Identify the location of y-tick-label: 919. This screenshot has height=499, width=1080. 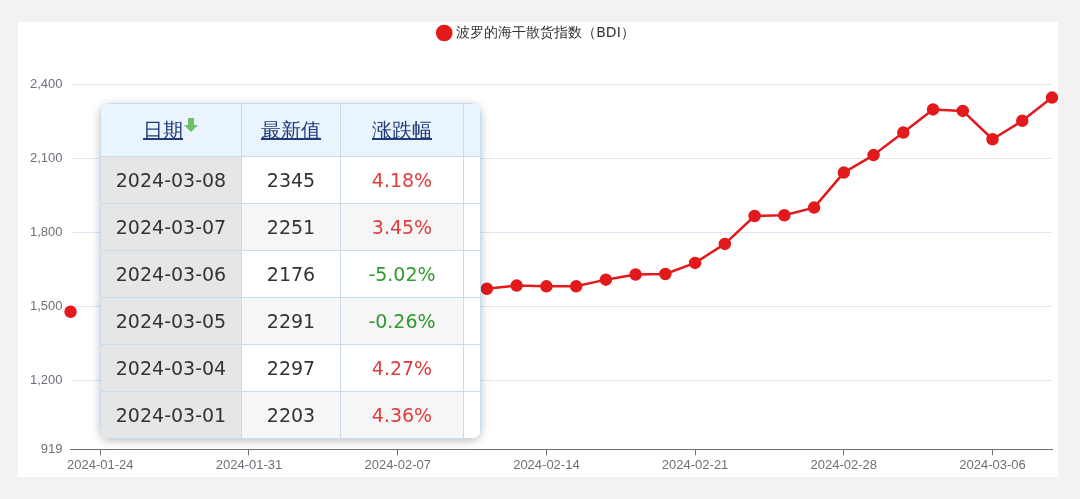
(51, 448).